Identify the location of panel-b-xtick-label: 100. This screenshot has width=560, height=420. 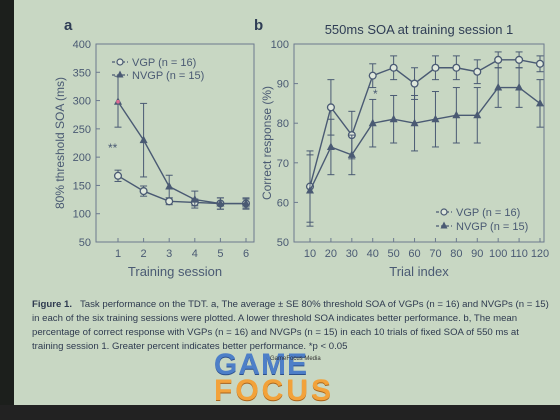
(498, 254).